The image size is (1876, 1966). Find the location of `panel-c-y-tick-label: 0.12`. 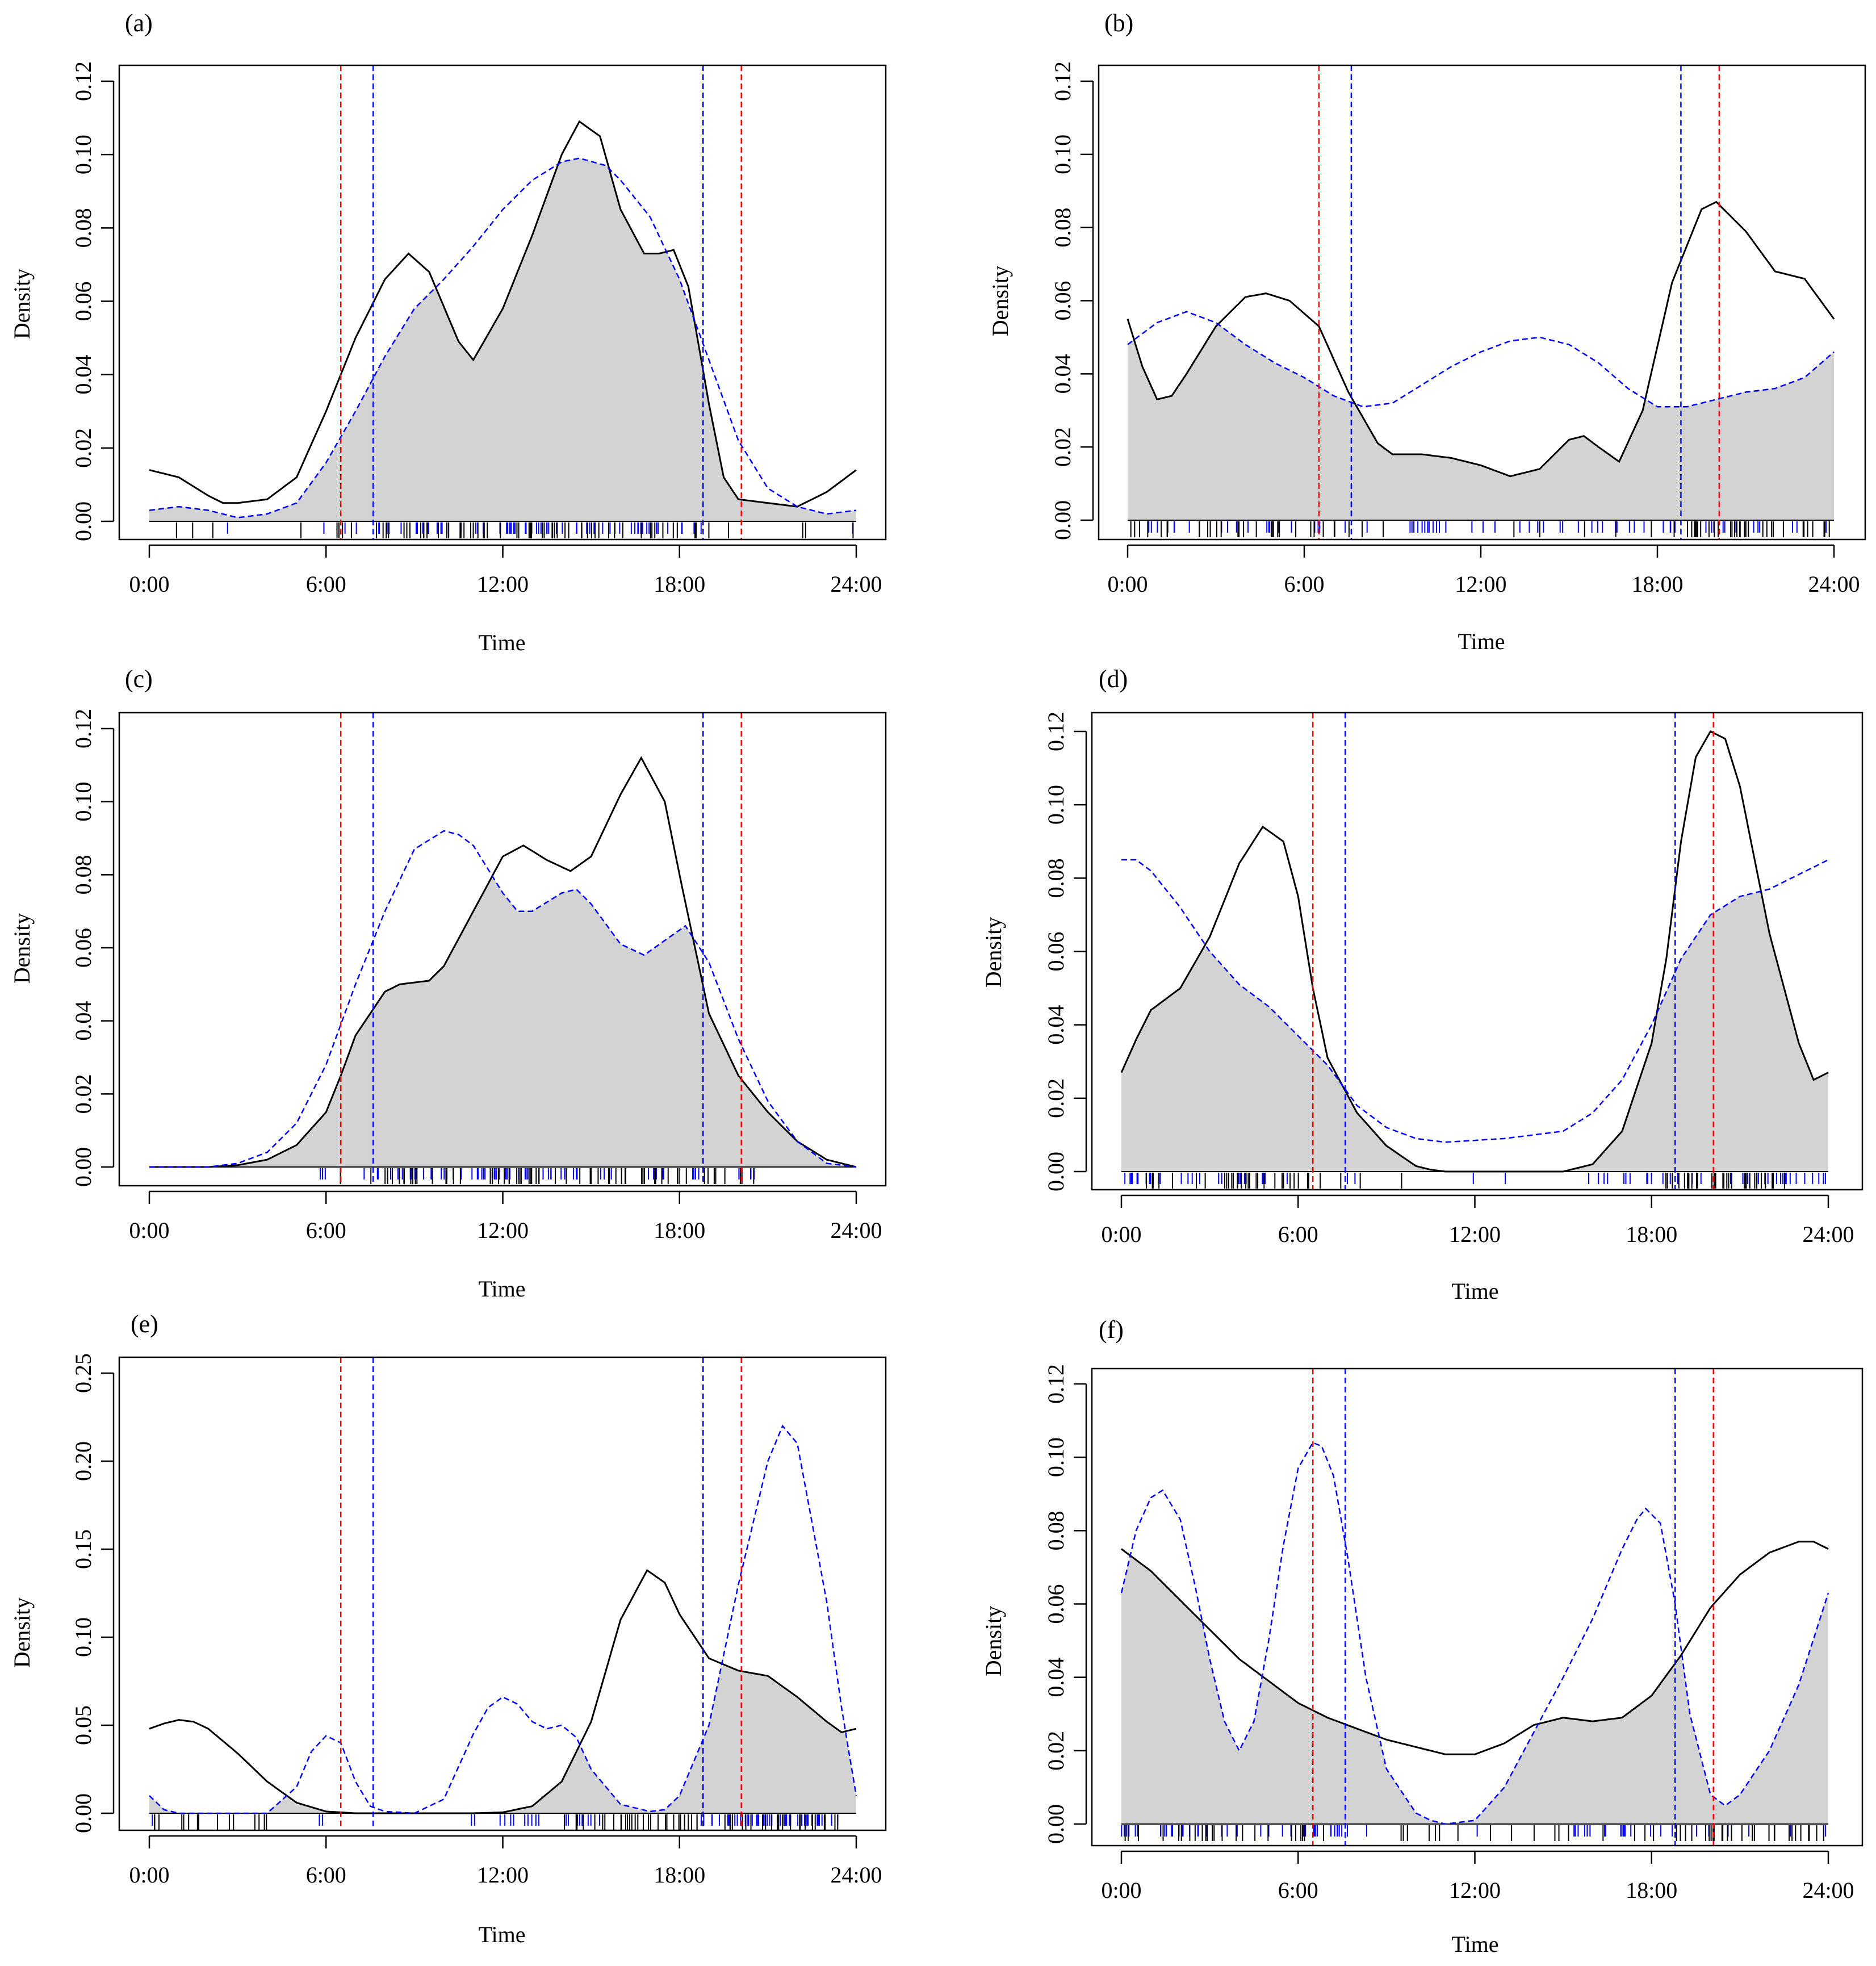

panel-c-y-tick-label: 0.12 is located at coordinates (83, 728).